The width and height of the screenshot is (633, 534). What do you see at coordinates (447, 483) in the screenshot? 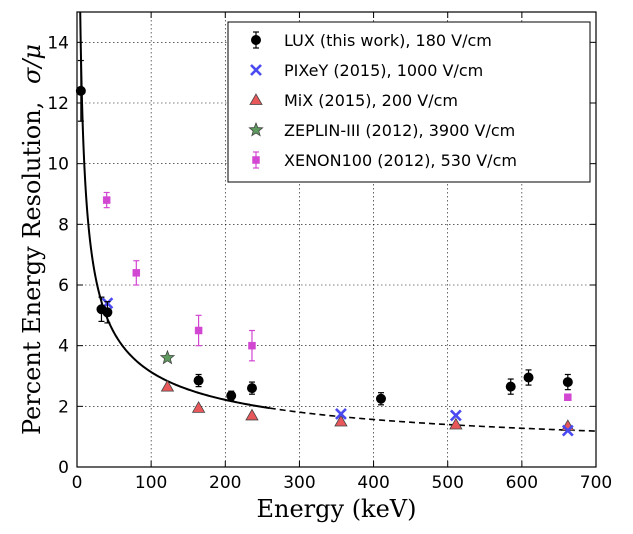
I see `x-tick-label: 500` at bounding box center [447, 483].